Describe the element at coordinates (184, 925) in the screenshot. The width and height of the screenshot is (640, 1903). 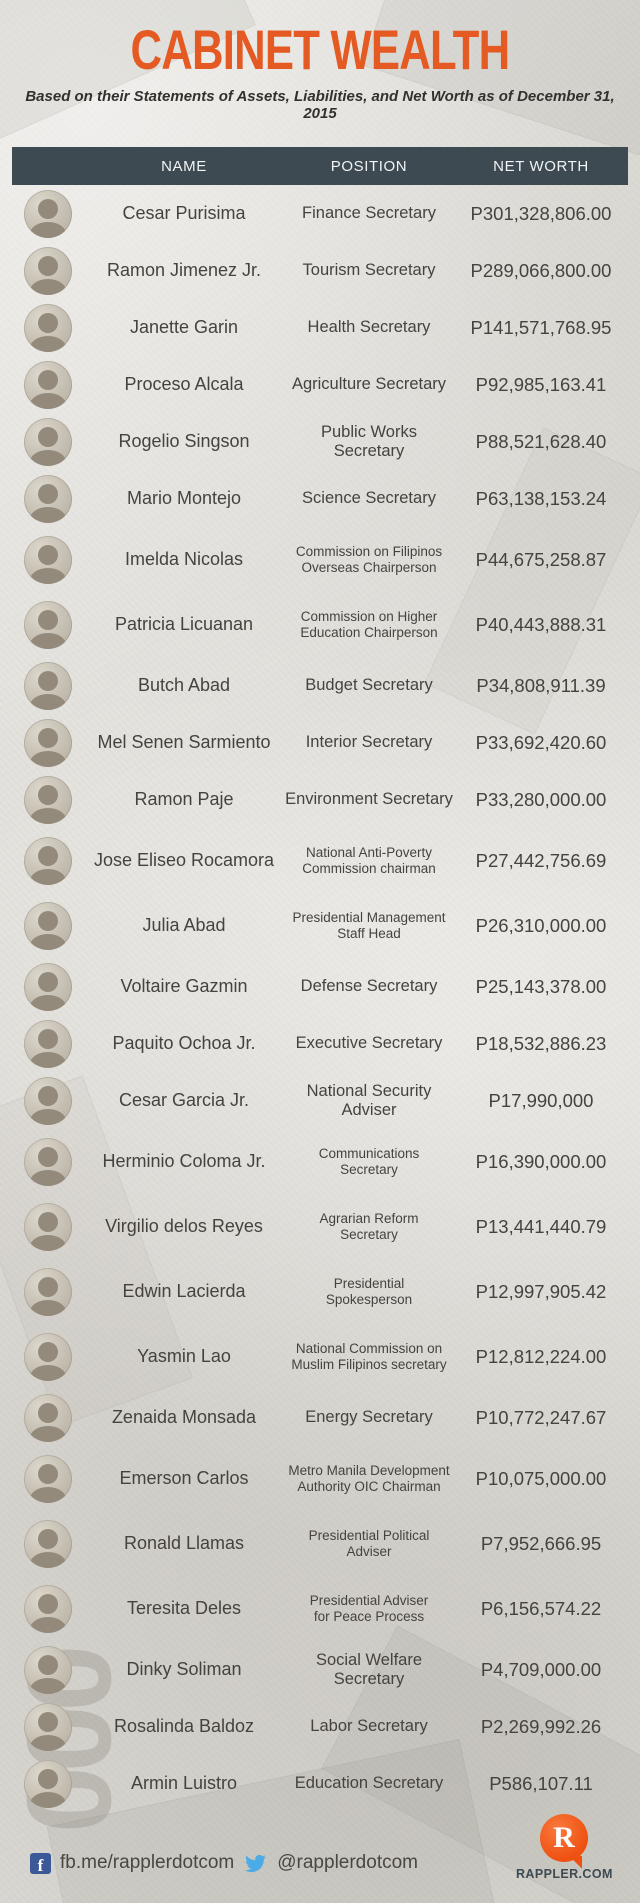
I see `official-name: Julia Abad` at that location.